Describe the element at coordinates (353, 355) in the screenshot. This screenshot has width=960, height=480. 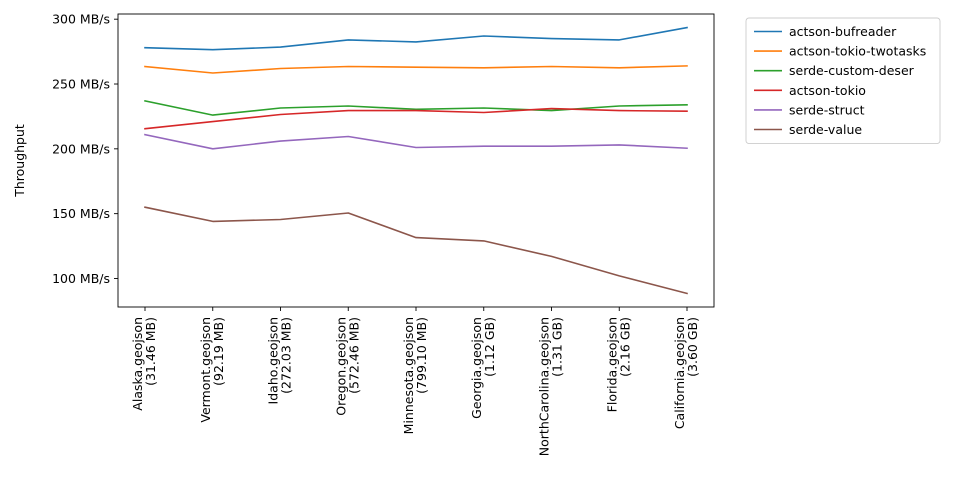
I see `x-tick-label-size: (572.46 MB)` at that location.